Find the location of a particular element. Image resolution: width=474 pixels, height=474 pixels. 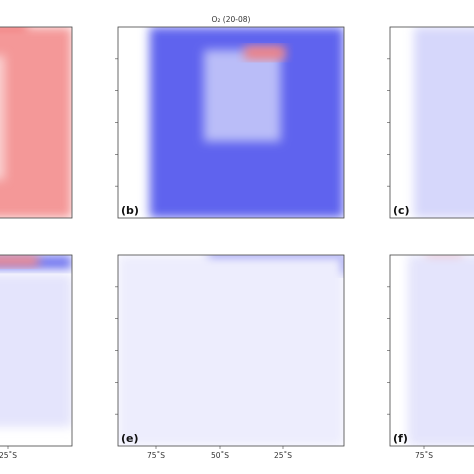

panel-b-title: O₂ (20-08) is located at coordinates (231, 19).